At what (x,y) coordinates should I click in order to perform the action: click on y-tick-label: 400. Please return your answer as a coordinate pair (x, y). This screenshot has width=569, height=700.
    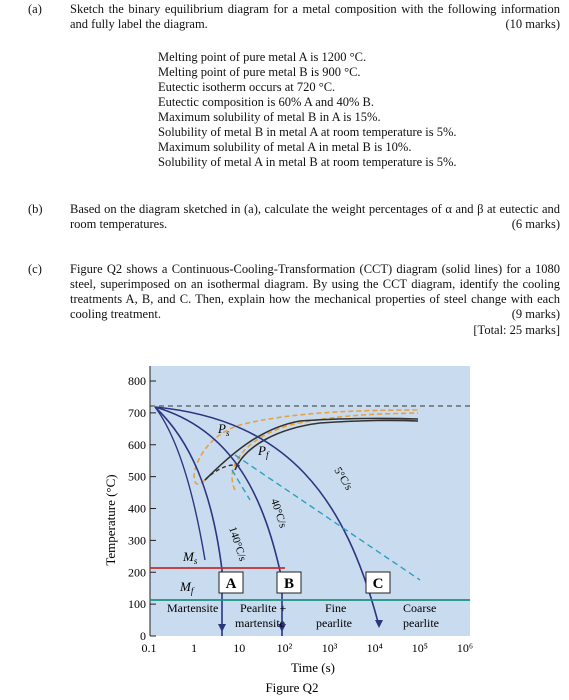
    Looking at the image, I should click on (137, 509).